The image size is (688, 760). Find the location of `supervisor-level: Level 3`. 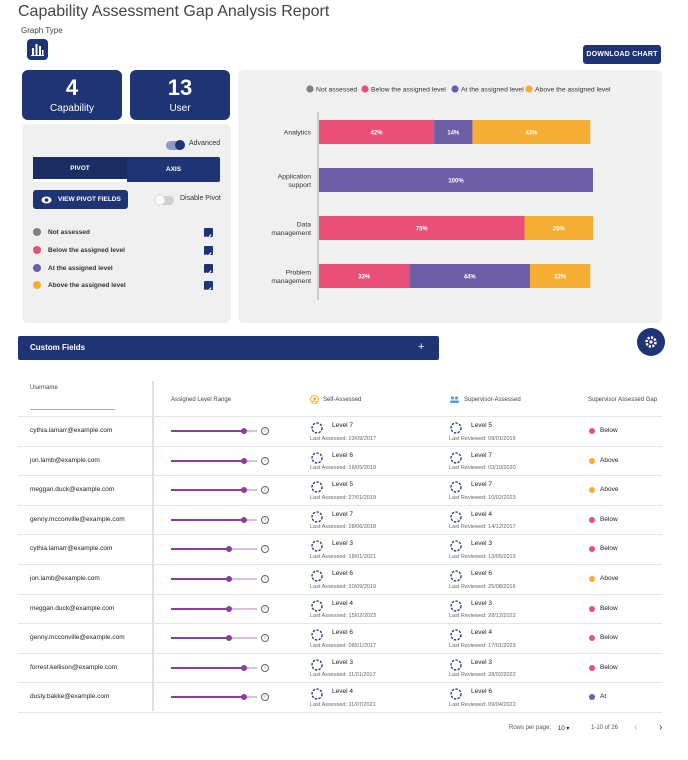

supervisor-level: Level 3 is located at coordinates (481, 603).